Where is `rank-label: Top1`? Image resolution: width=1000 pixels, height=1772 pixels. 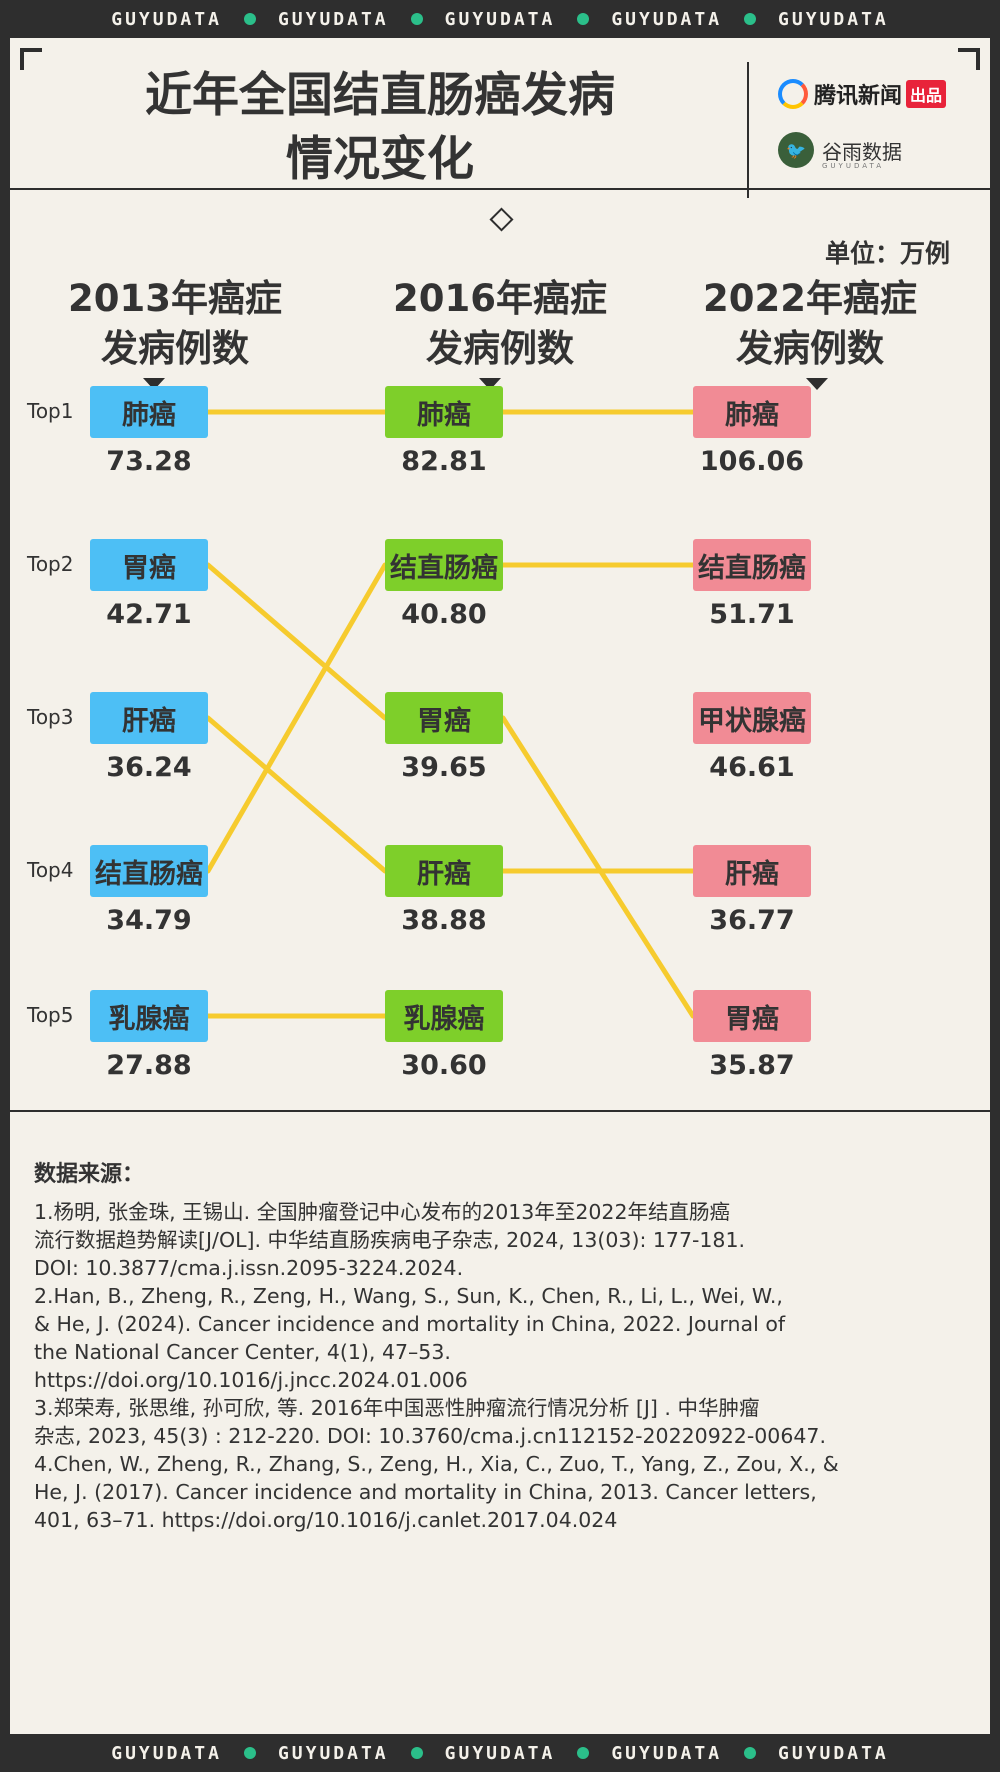 rank-label: Top1 is located at coordinates (50, 411).